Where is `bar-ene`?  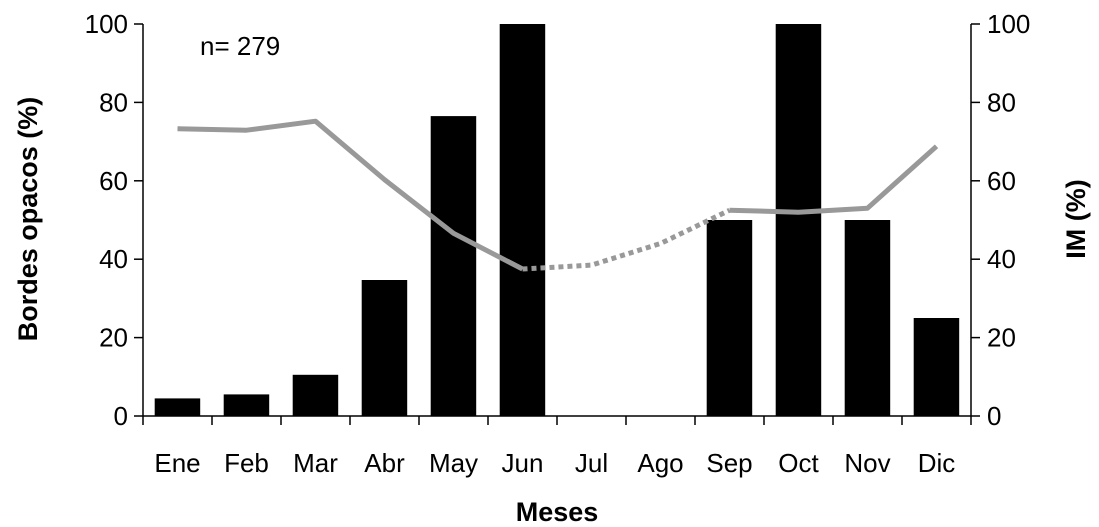 bar-ene is located at coordinates (177, 407).